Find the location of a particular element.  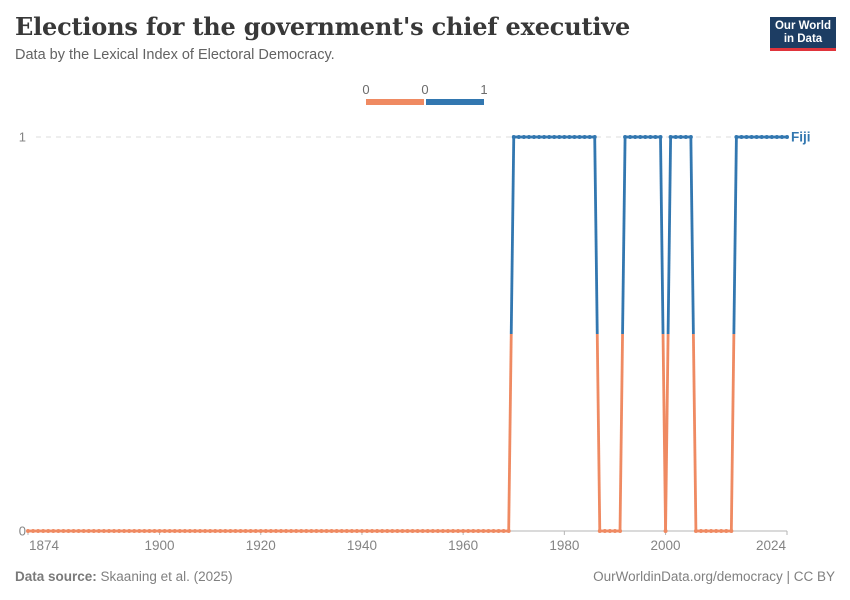

x-tick-label: 1920 is located at coordinates (261, 545).